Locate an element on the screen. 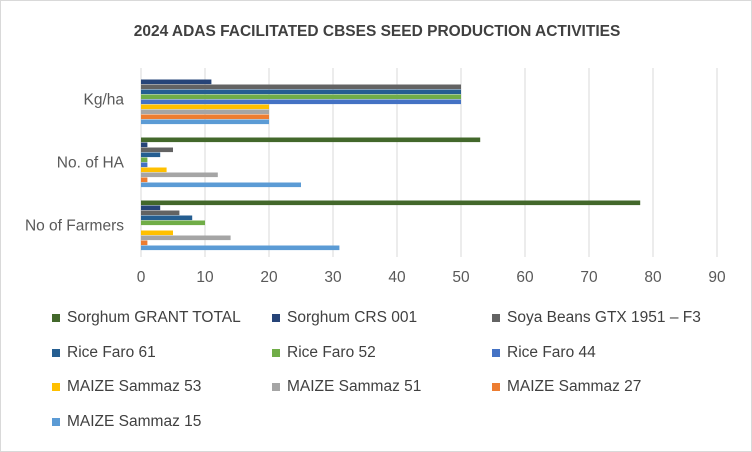  x-tick-label-0: 0 is located at coordinates (141, 277).